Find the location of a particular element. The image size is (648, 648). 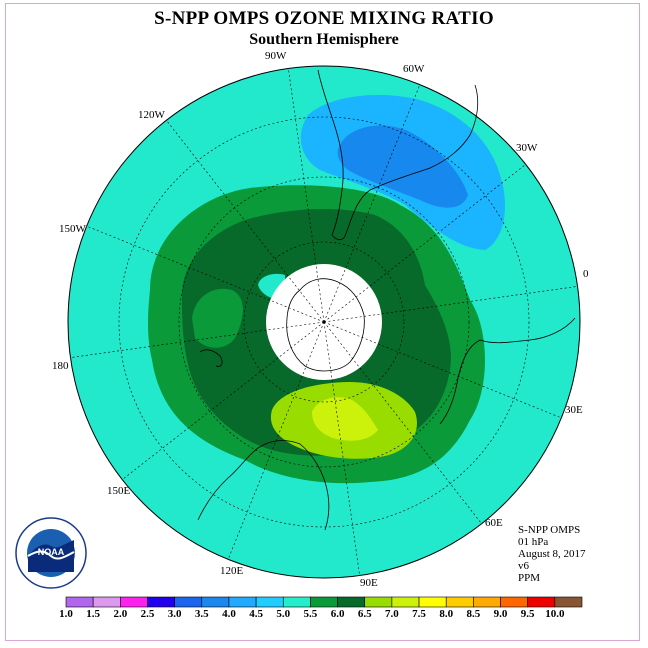

colorbar-tick-label: 5.0 is located at coordinates (283, 614).